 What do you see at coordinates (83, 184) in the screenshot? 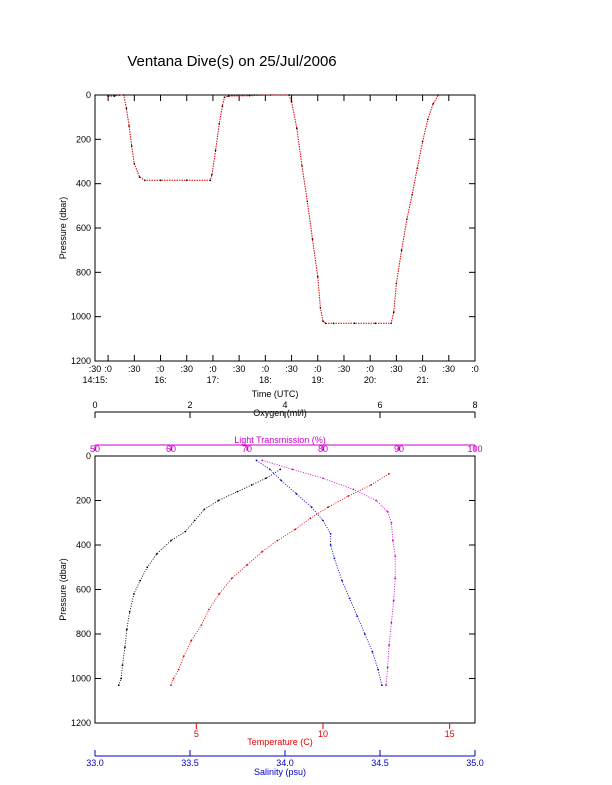
I see `y-tick-label: 400` at bounding box center [83, 184].